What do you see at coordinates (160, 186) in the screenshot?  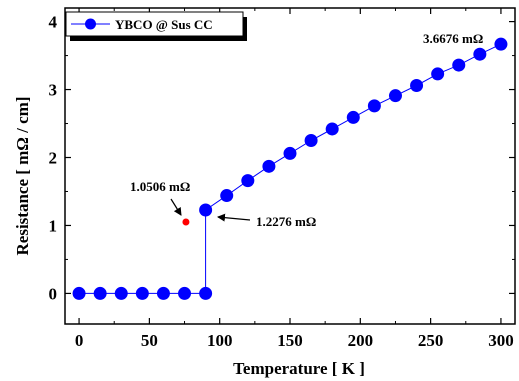 I see `annotation-text: 1.0506 mΩ` at bounding box center [160, 186].